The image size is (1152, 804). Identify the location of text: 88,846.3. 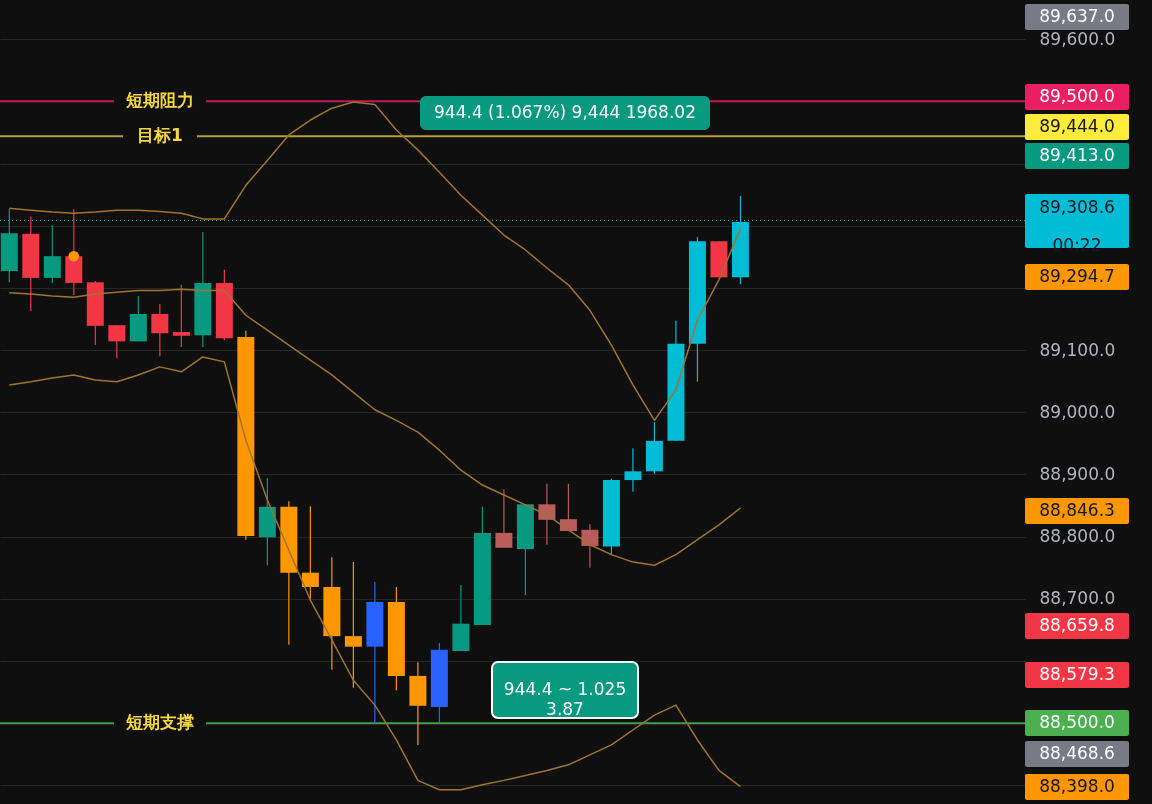
(1077, 510).